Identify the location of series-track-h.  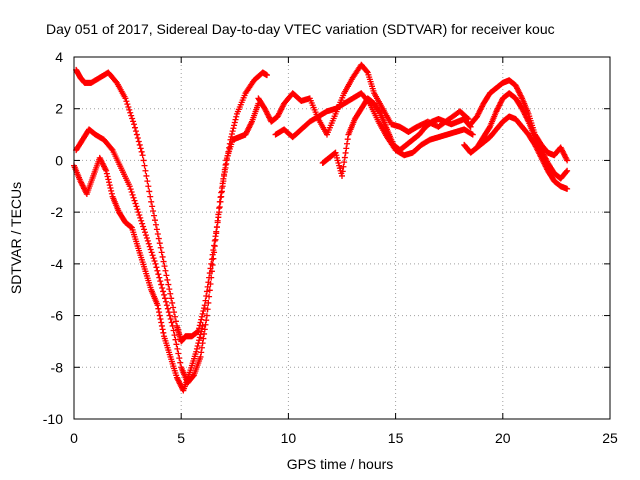
(516, 136).